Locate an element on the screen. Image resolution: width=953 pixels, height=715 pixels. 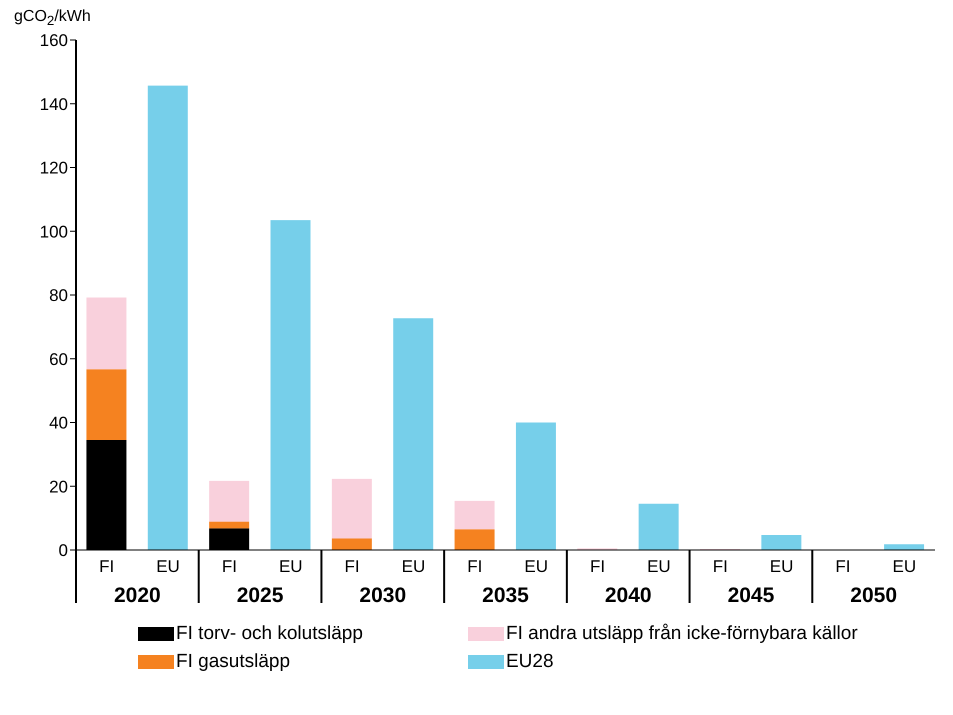
legend-label: FI torv- och kolutsläpp is located at coordinates (269, 634).